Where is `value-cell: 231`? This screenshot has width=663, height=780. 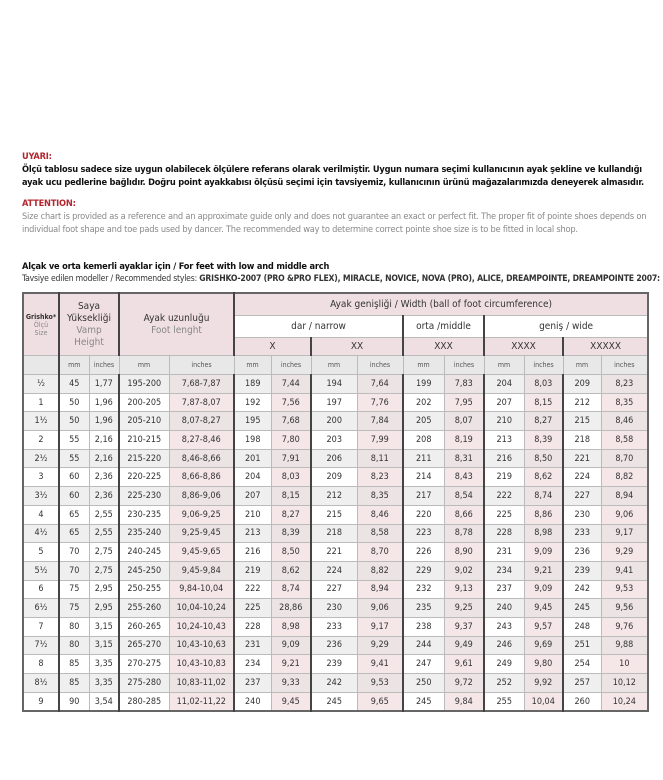 value-cell: 231 is located at coordinates (504, 552).